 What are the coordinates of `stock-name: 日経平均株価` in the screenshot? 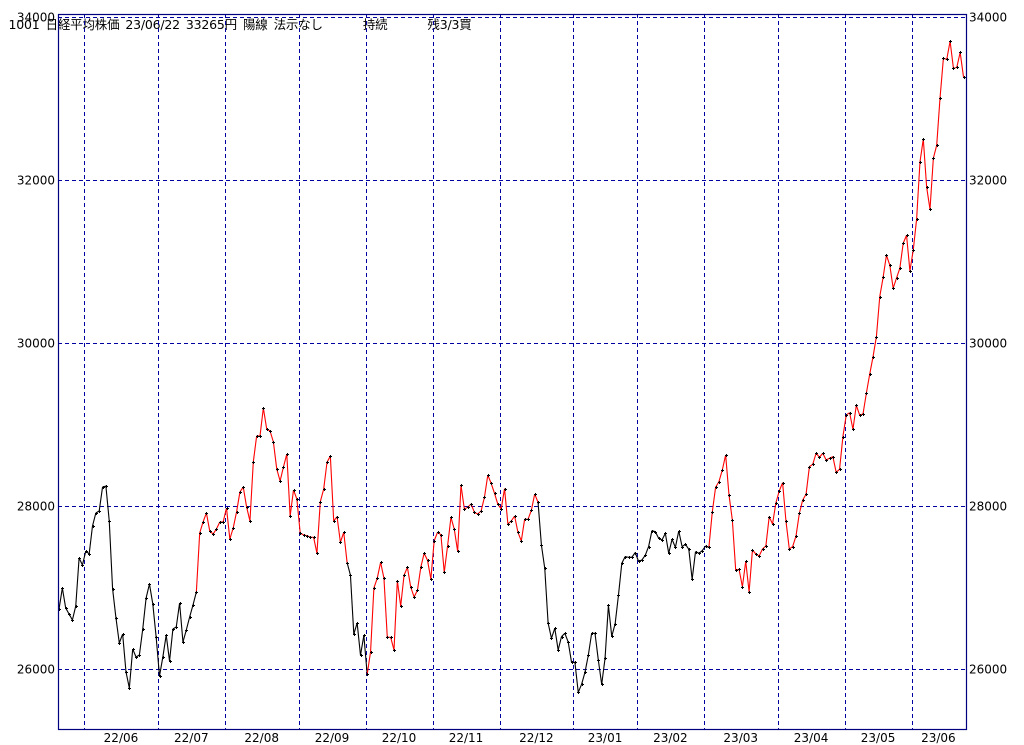 It's located at (82, 24).